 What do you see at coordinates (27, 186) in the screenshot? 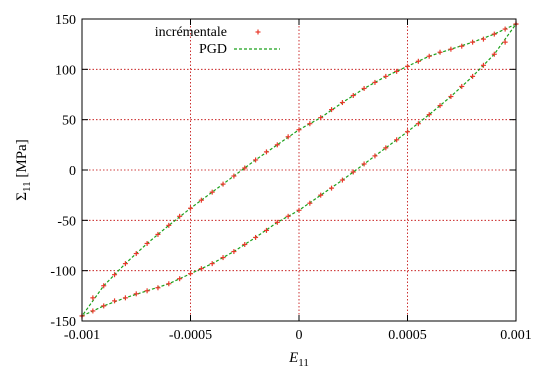
I see `y-axis-label-sub: 11` at bounding box center [27, 186].